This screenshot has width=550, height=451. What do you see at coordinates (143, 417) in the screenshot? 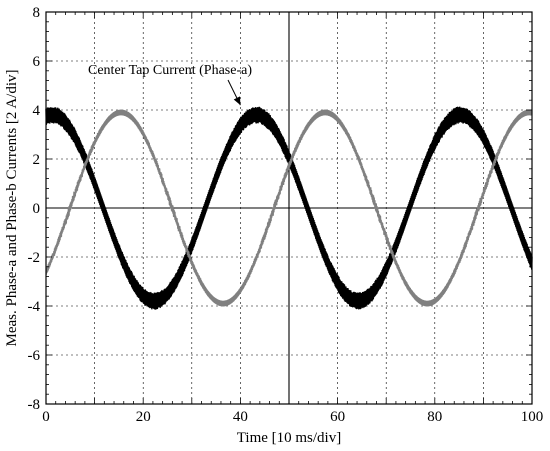
I see `x-tick-label: 20` at bounding box center [143, 417].